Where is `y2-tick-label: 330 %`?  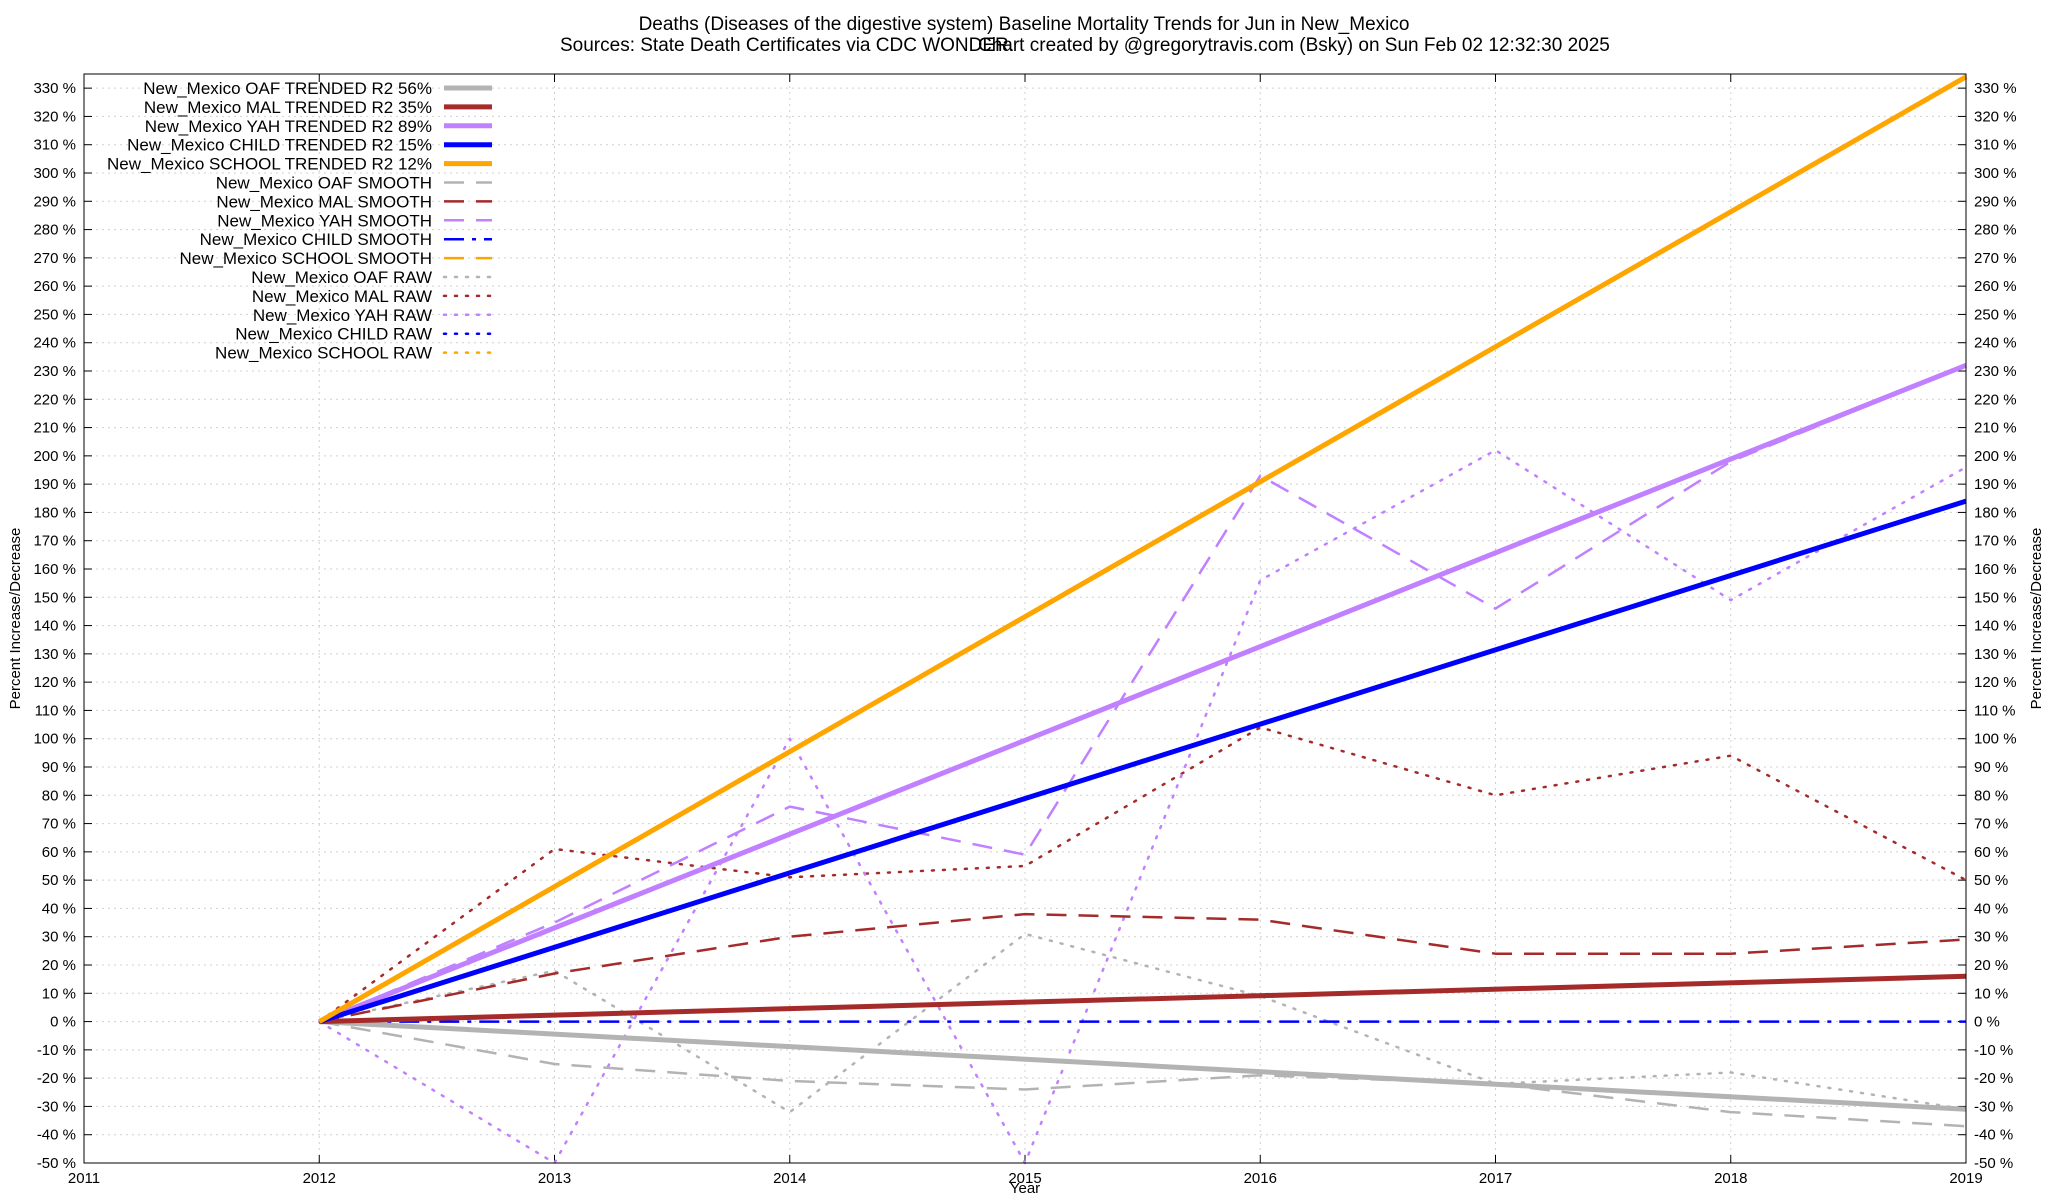 y2-tick-label: 330 % is located at coordinates (1995, 88).